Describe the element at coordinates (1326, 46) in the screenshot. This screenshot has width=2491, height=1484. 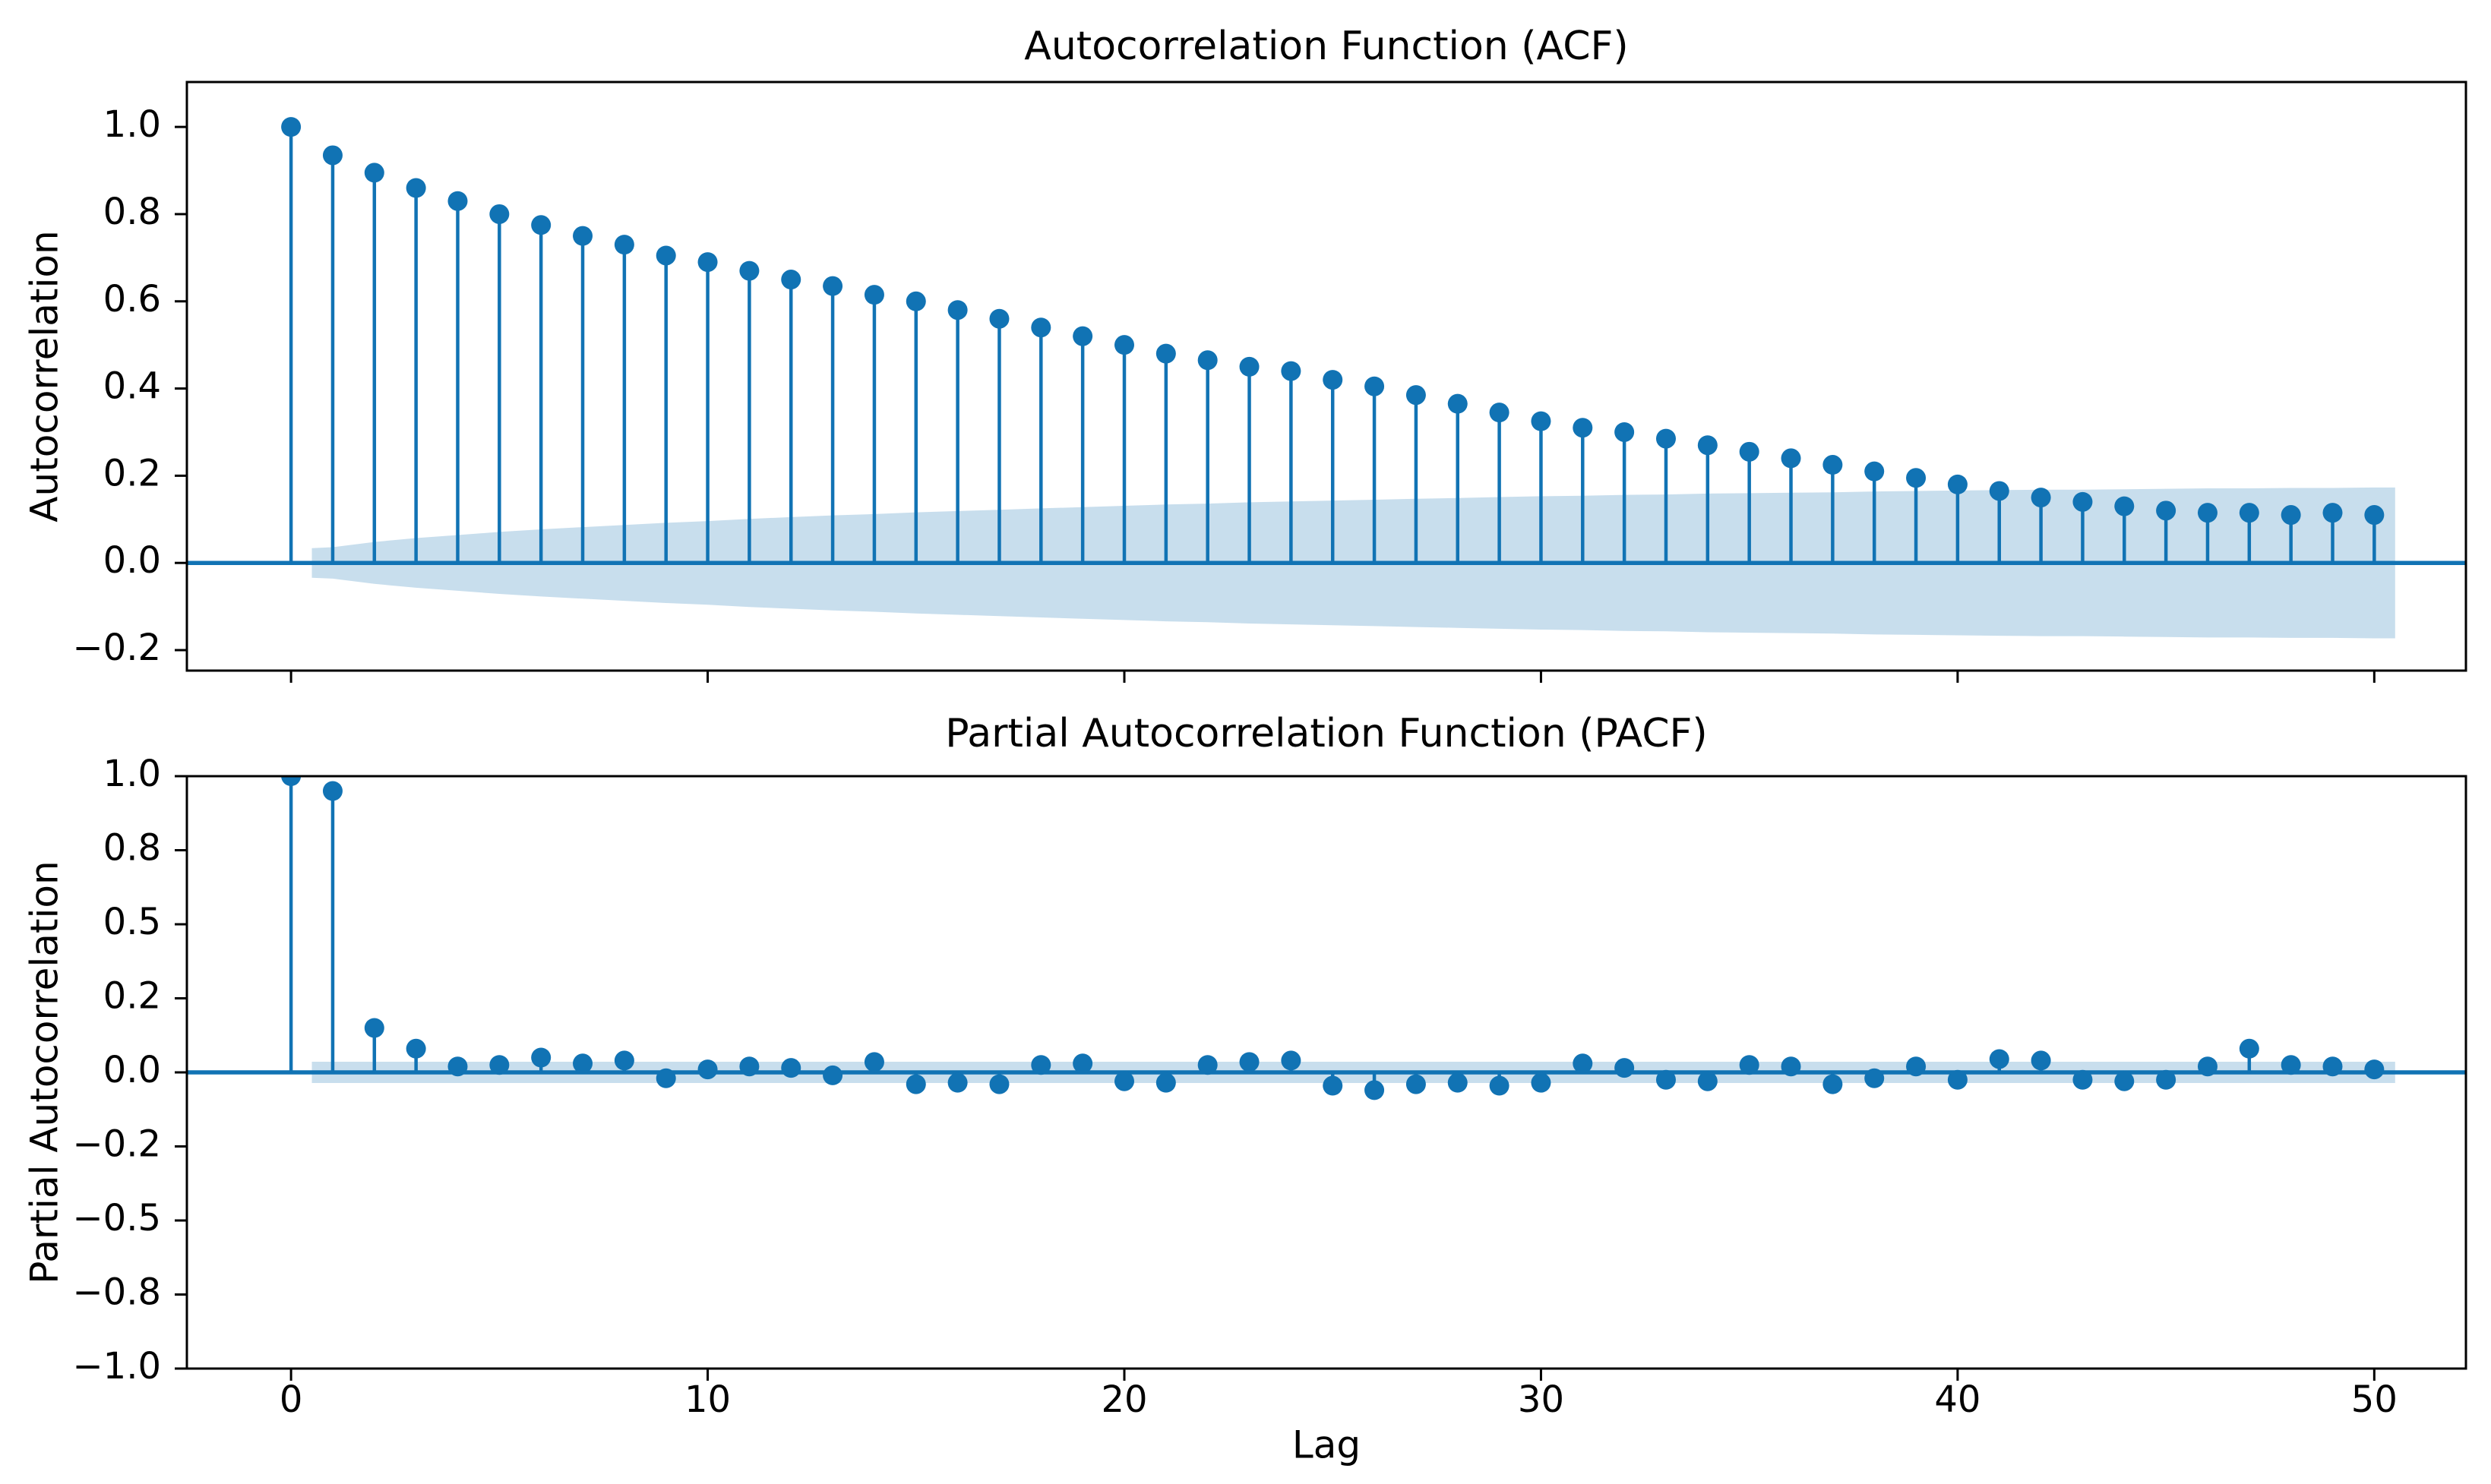
I see `chart-title: Autocorrelation Function (ACF)` at that location.